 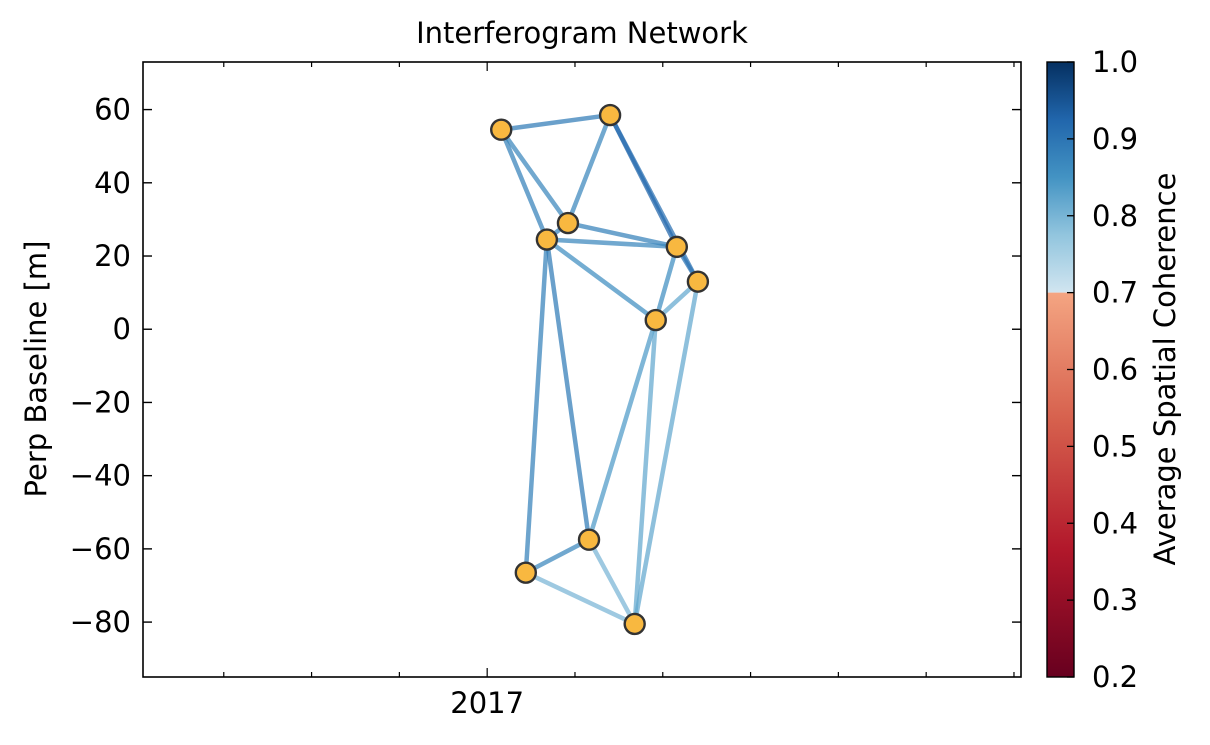 I want to click on y-tick-label-6: −60, so click(x=100, y=549).